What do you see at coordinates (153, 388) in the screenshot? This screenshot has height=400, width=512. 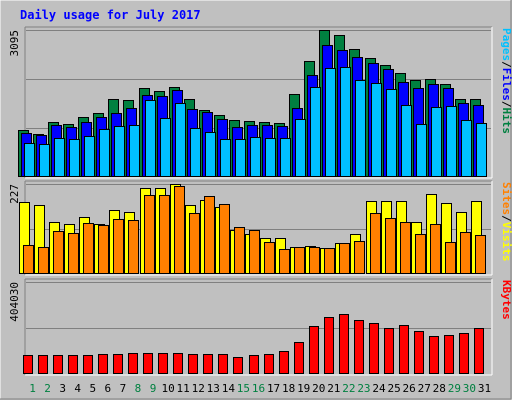 I see `x-tick-day-9: 9` at bounding box center [153, 388].